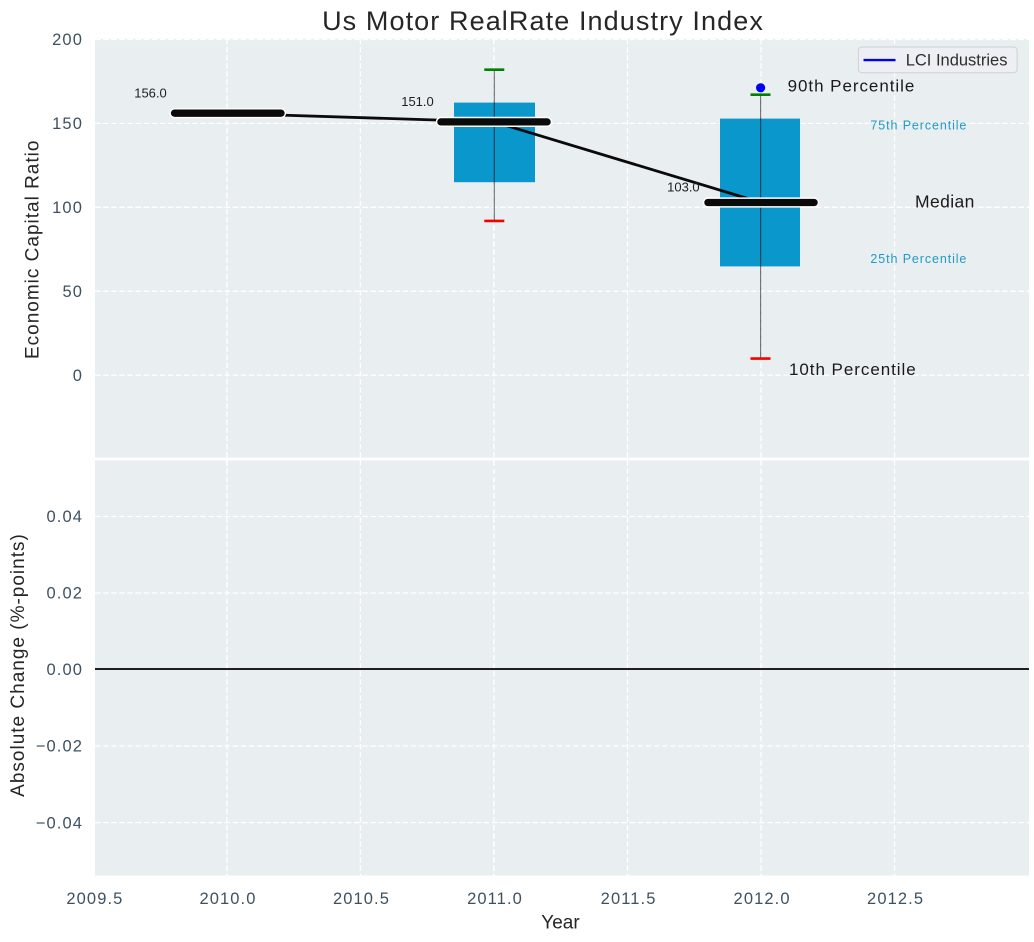 Image resolution: width=1034 pixels, height=942 pixels. Describe the element at coordinates (543, 21) in the screenshot. I see `svg-text:Us Motor RealRate Industry Ind: Us Motor RealRate Industry Index` at that location.